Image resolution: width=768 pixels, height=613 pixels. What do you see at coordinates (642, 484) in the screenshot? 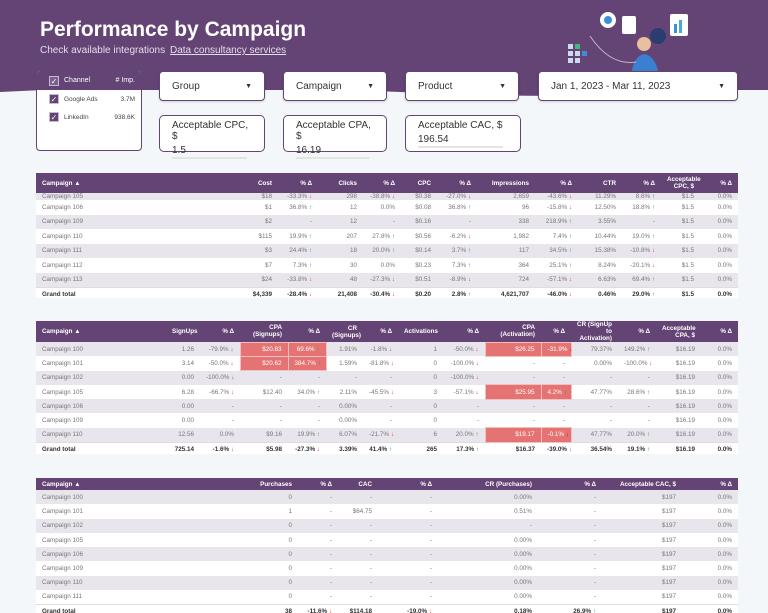
I see `column-header: Acceptable CAC, $` at bounding box center [642, 484].